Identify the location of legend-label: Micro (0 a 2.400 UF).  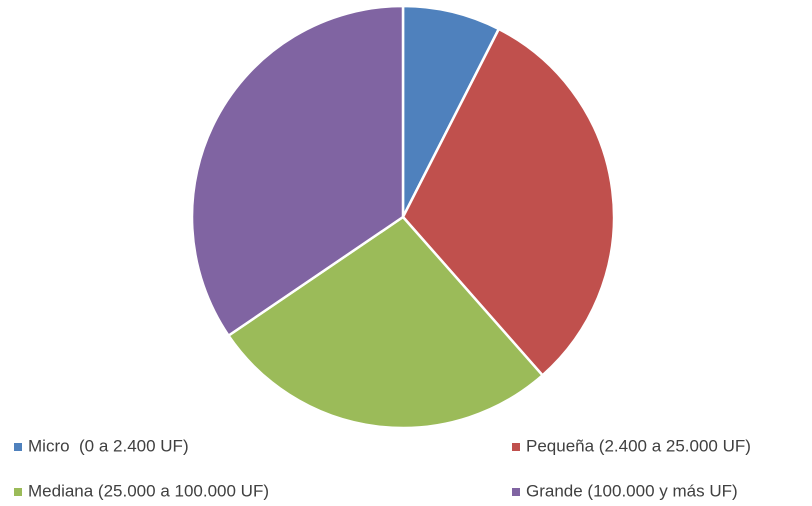
(108, 445).